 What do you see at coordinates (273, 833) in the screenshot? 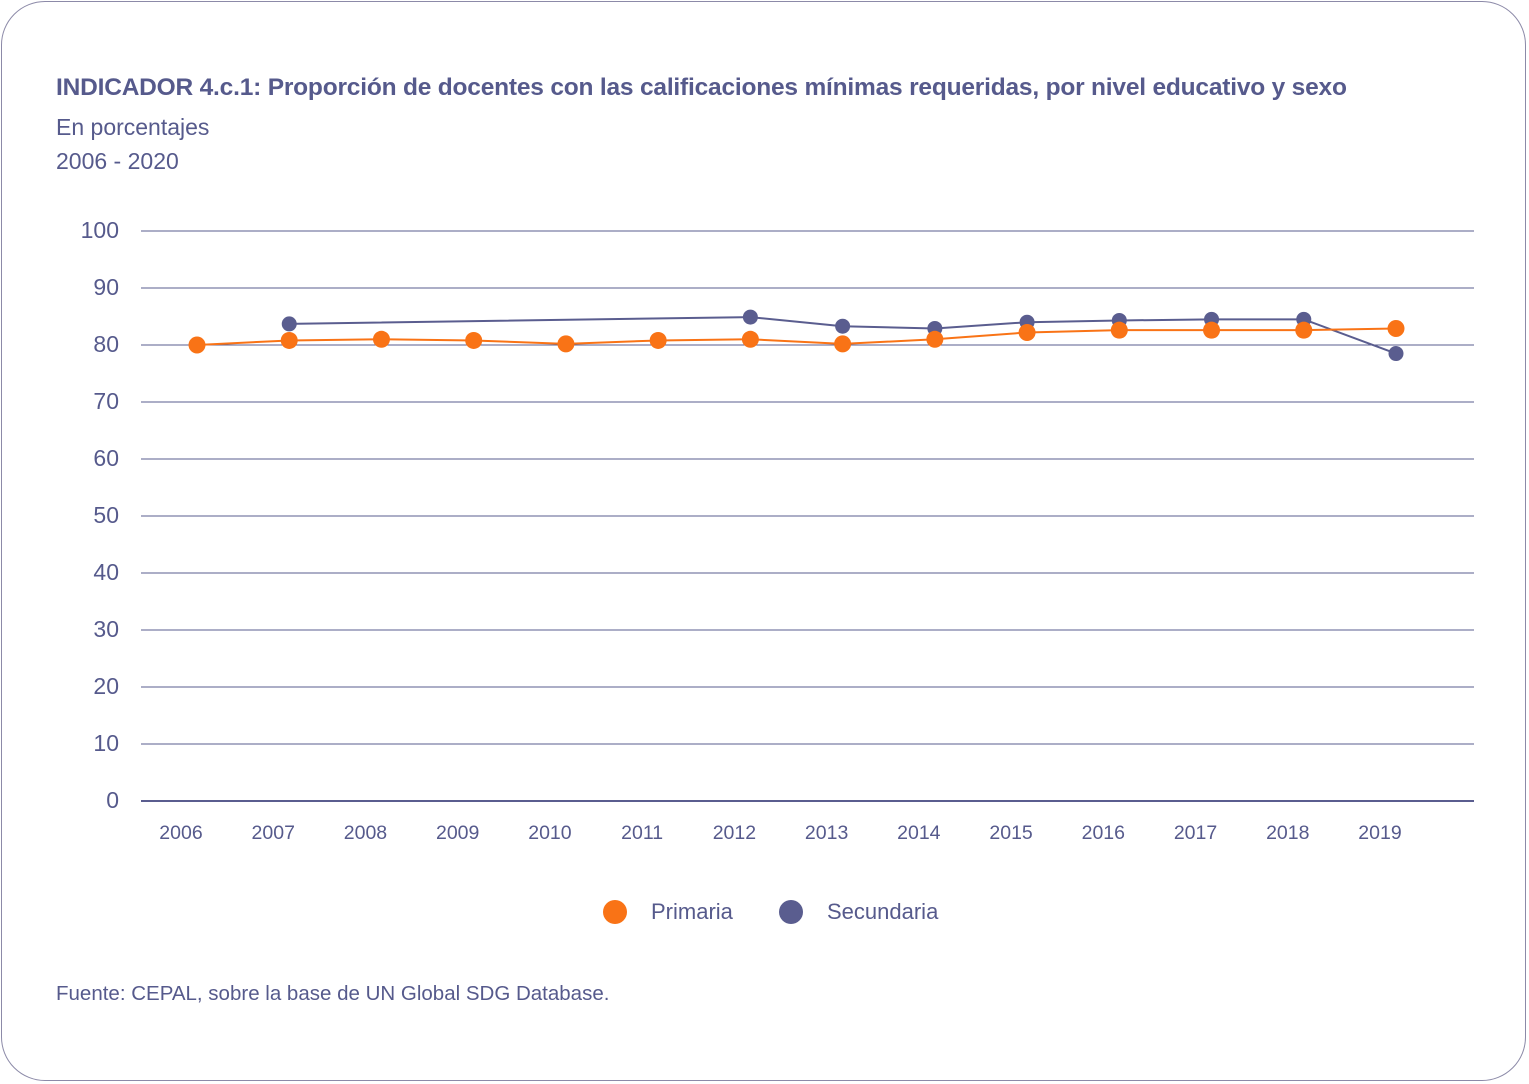
I see `x-tick-label: 2007` at bounding box center [273, 833].